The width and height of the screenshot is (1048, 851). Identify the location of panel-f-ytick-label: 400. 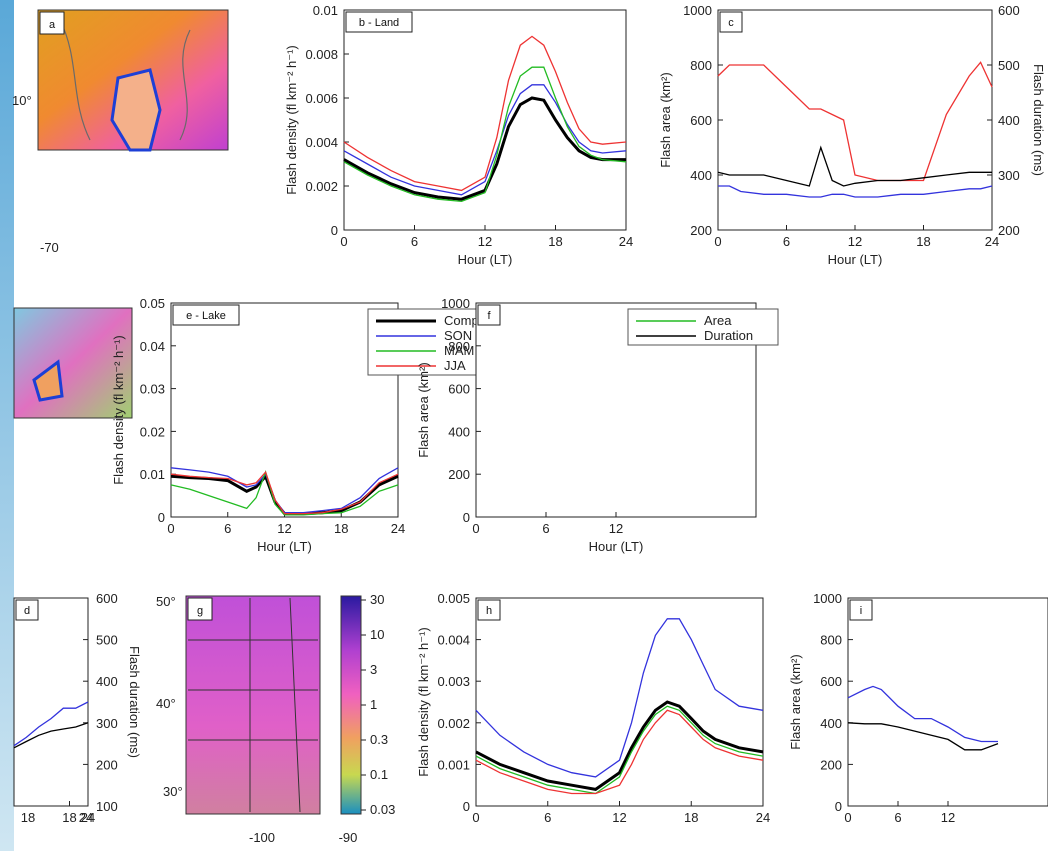
(459, 431).